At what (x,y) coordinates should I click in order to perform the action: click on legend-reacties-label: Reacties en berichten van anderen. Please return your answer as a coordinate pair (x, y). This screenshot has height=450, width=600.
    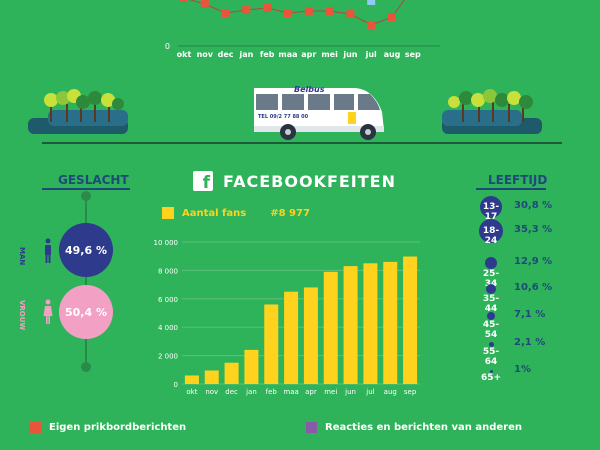
    Looking at the image, I should click on (423, 427).